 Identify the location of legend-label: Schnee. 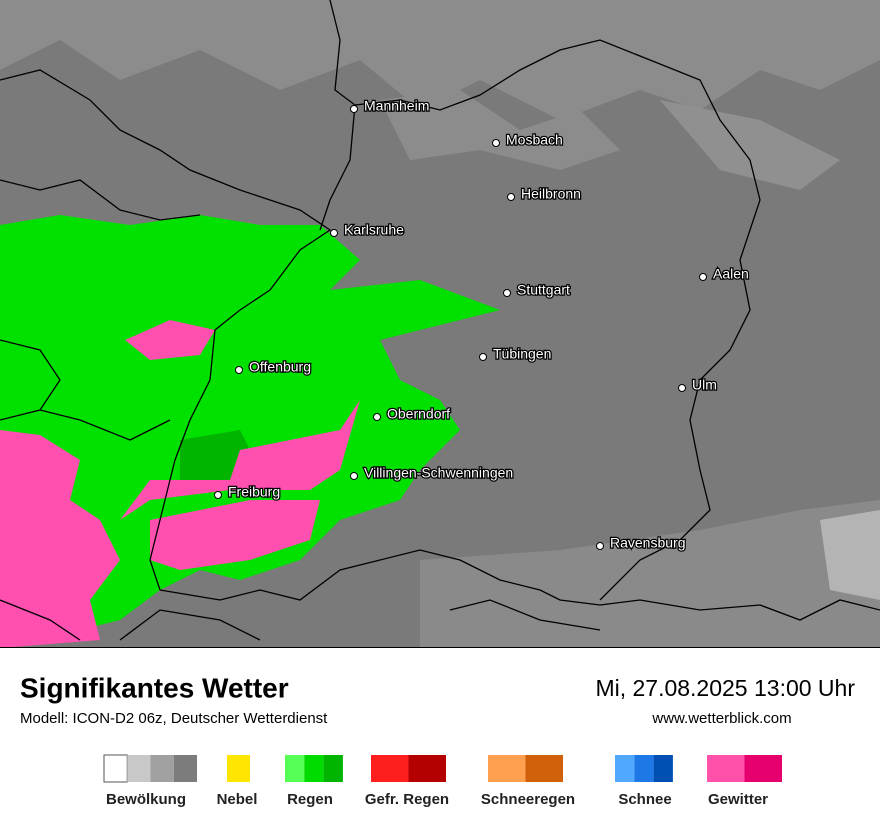
(644, 799).